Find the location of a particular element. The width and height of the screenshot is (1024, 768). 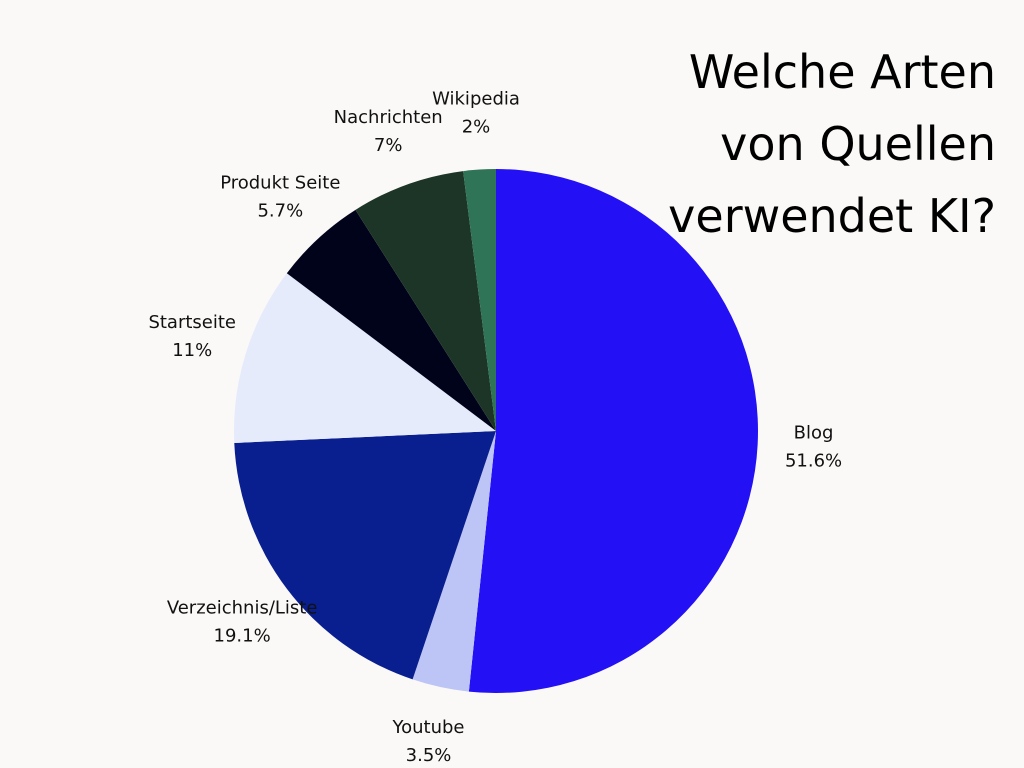

slice-label: Nachrichten is located at coordinates (388, 117).